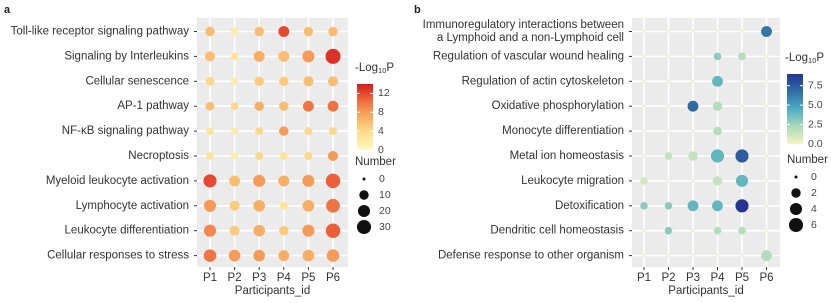 Image resolution: width=831 pixels, height=303 pixels. Describe the element at coordinates (366, 68) in the screenshot. I see `colorbar-title-part: -Log` at that location.